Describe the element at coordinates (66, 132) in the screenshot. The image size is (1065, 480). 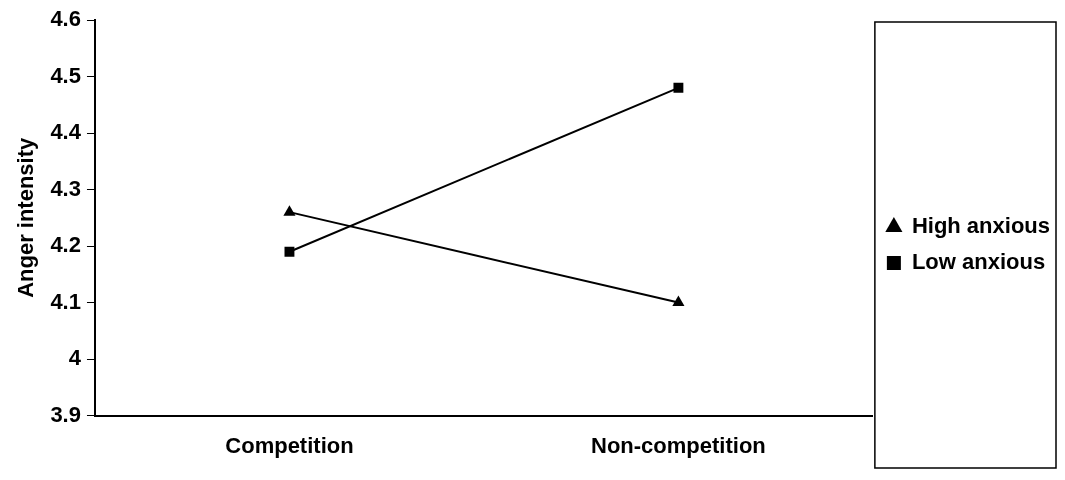
I see `y-tick-label: 4.4` at that location.